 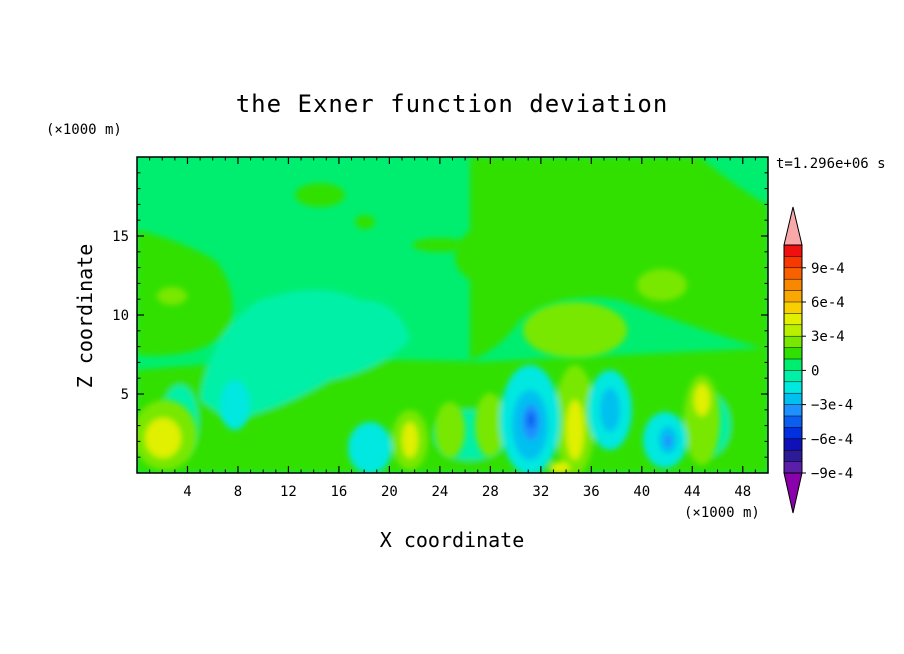 I want to click on blob-x31-darkblue, so click(x=531, y=420).